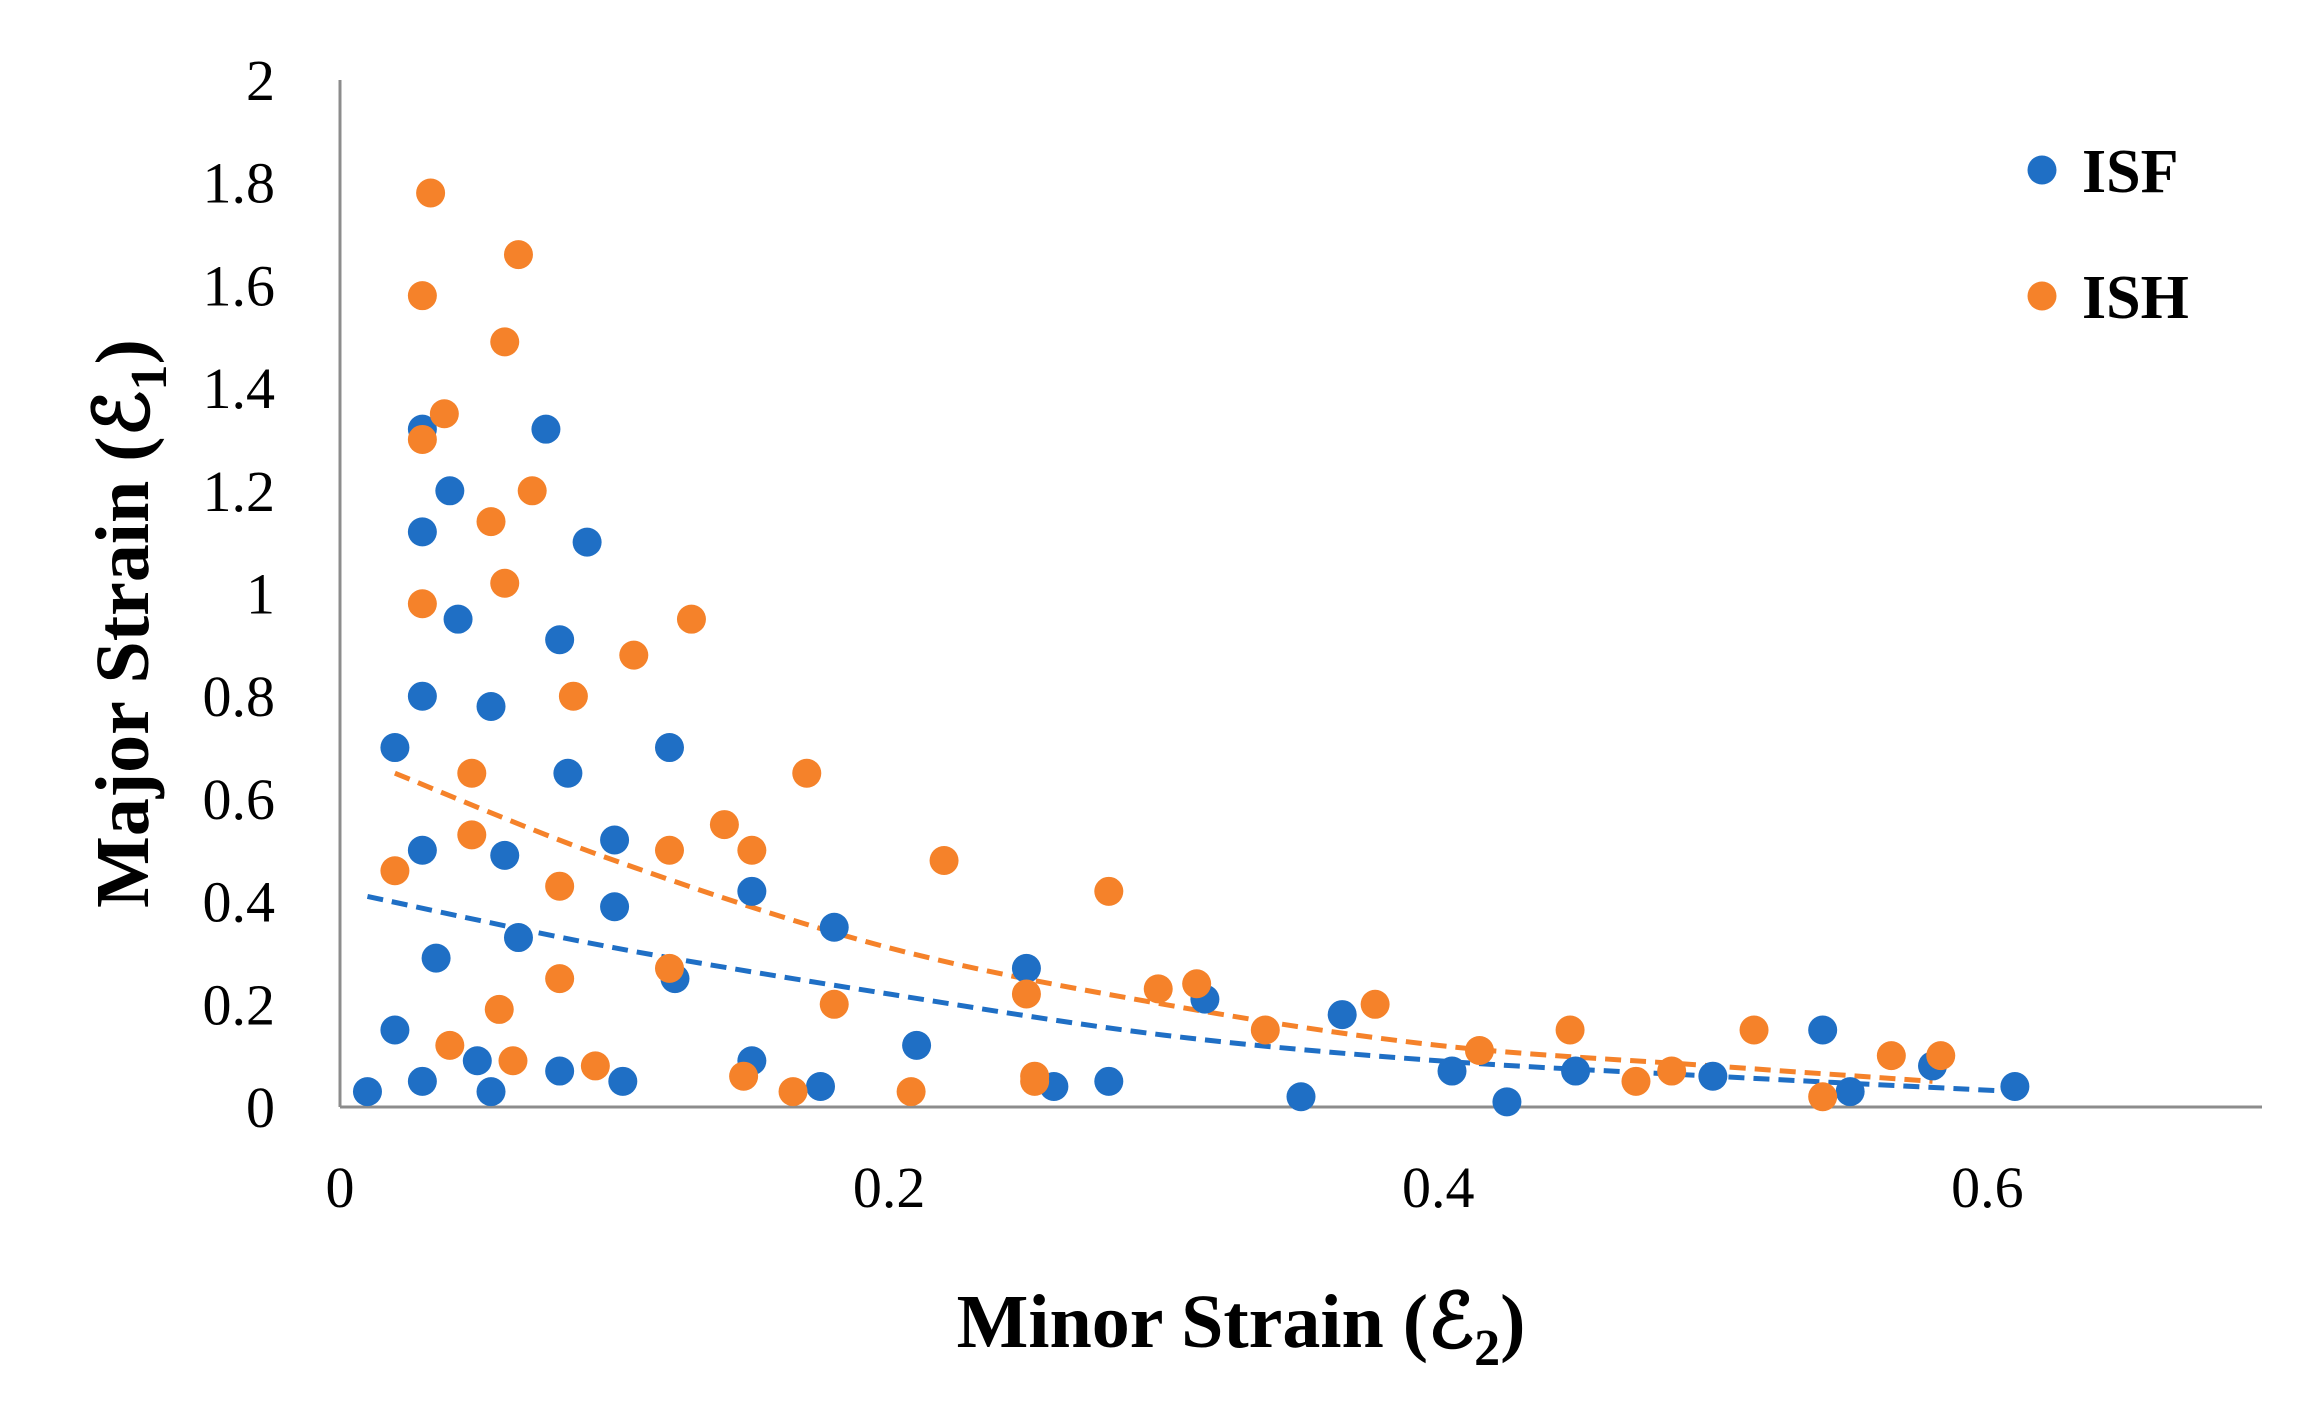 The height and width of the screenshot is (1412, 2300). I want to click on legend-marker-isf, so click(2042, 170).